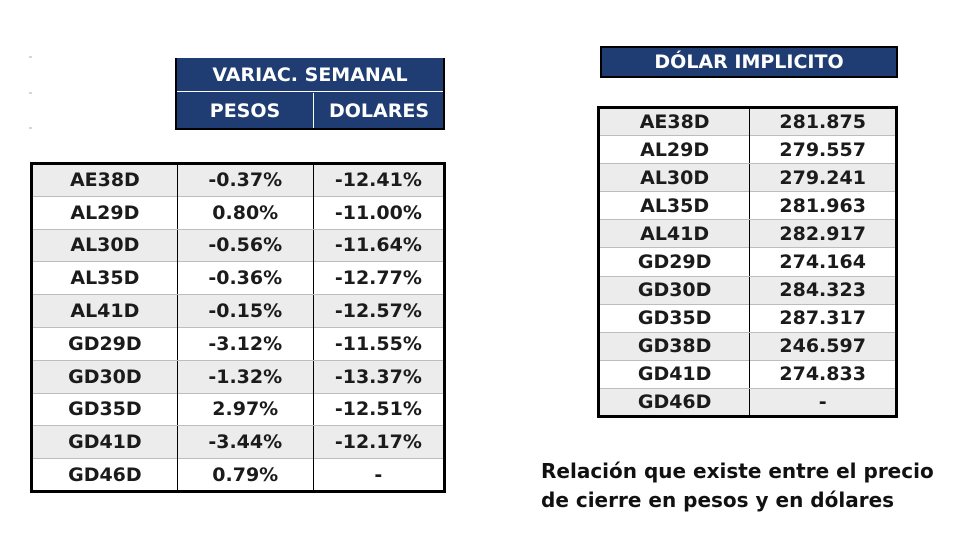  I want to click on table-row: AL35D 281.963, so click(747, 206).